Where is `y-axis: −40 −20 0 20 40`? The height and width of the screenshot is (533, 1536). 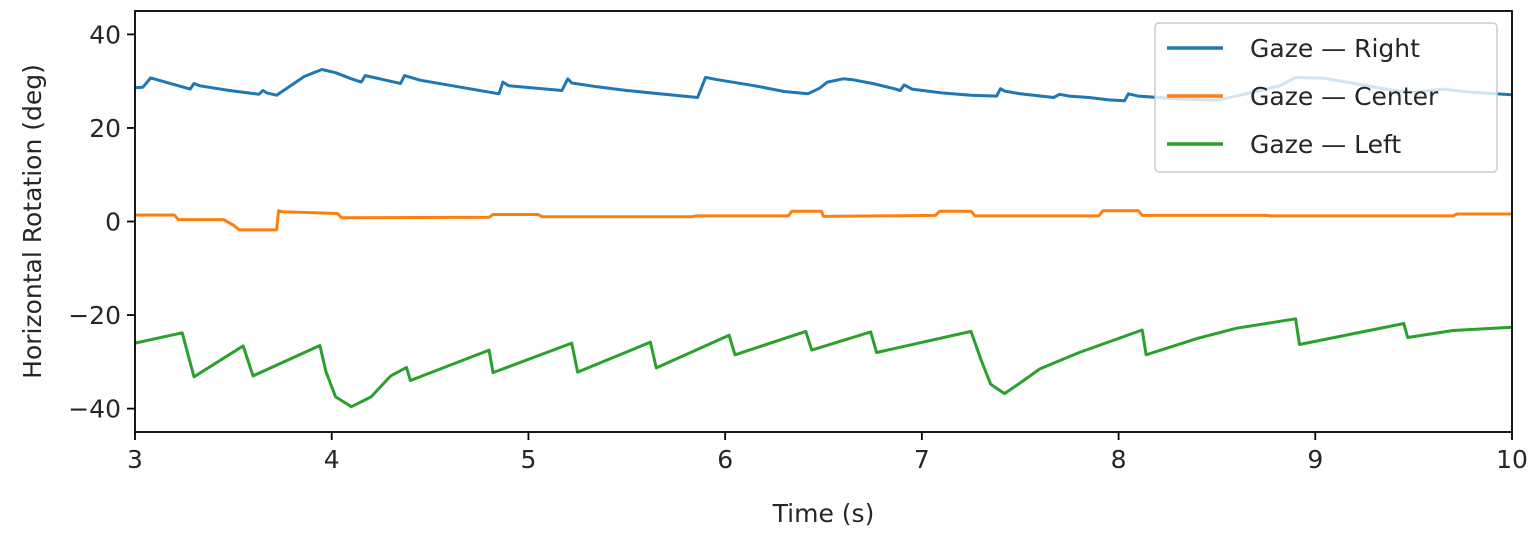 y-axis: −40 −20 0 20 40 is located at coordinates (101, 222).